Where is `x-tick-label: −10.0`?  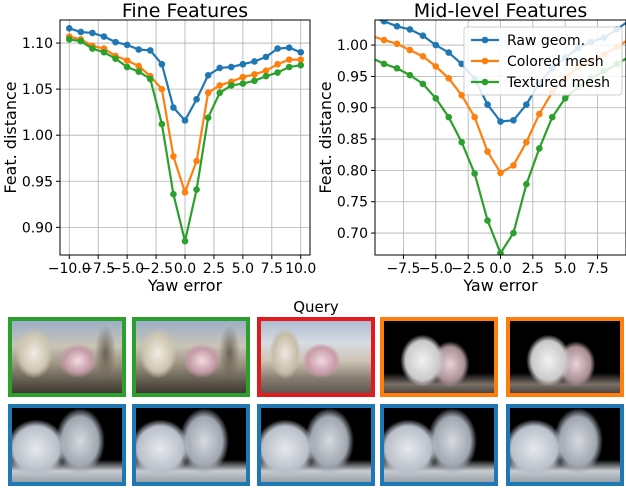
x-tick-label: −10.0 is located at coordinates (69, 269).